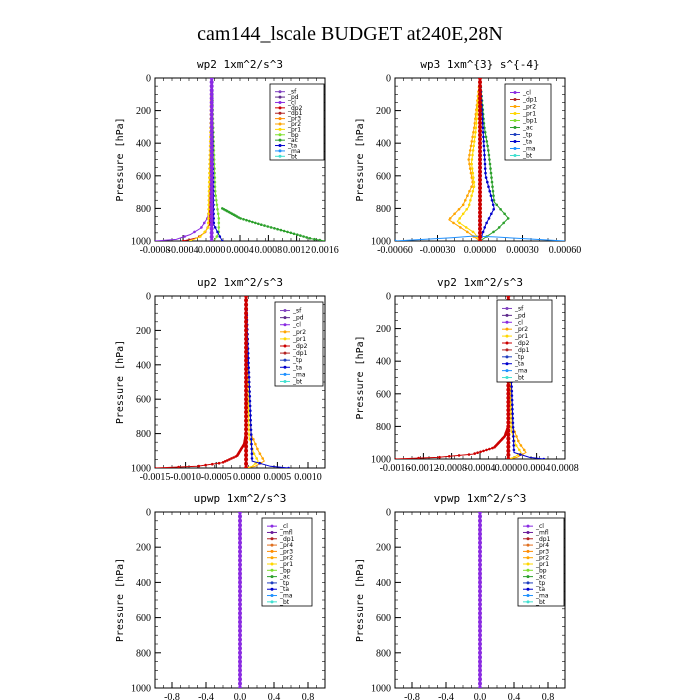  What do you see at coordinates (308, 477) in the screenshot?
I see `x-tick-label: 0.0010` at bounding box center [308, 477].